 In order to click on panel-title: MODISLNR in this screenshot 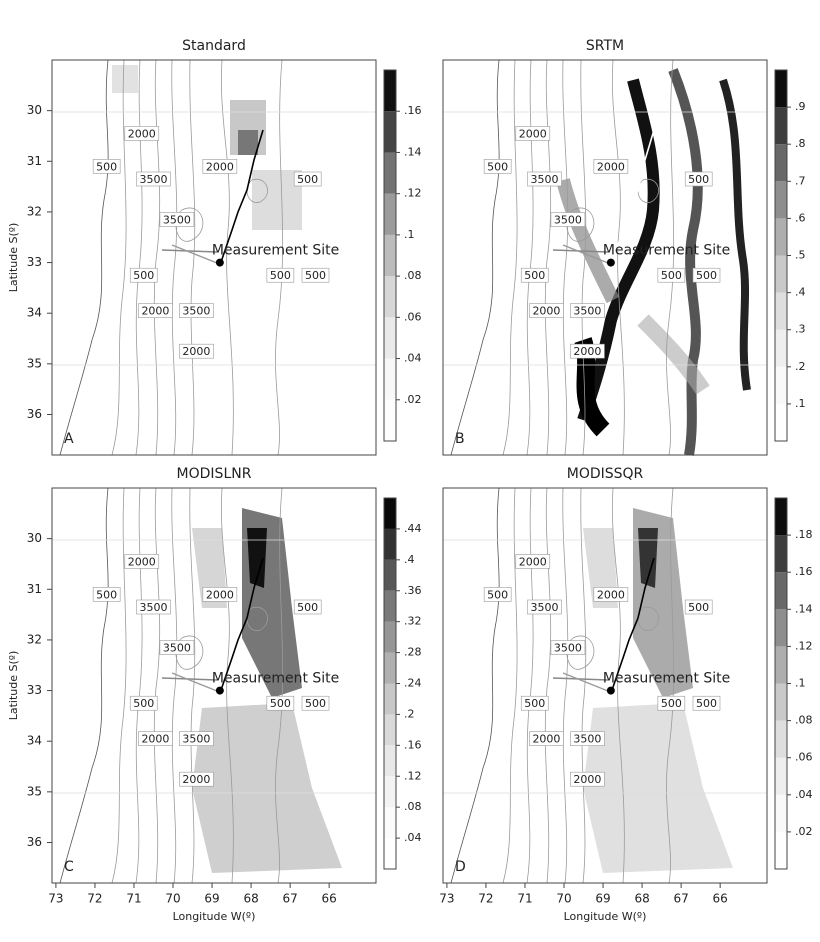, I will do `click(214, 474)`.